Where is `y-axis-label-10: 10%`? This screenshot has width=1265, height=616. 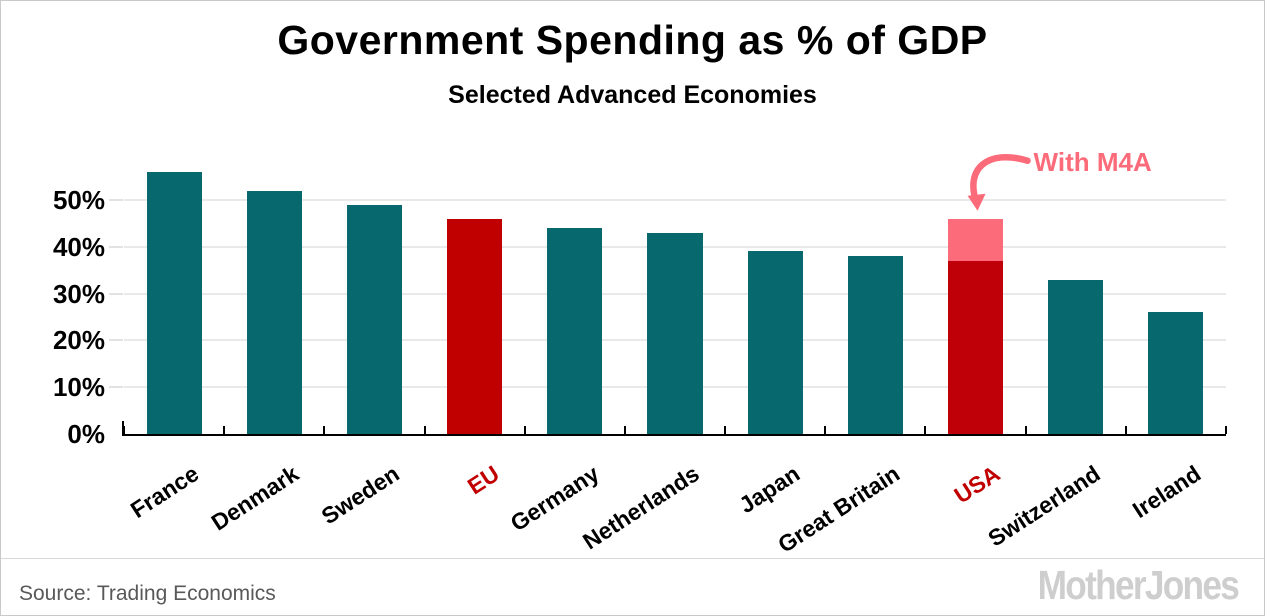 y-axis-label-10: 10% is located at coordinates (78, 387).